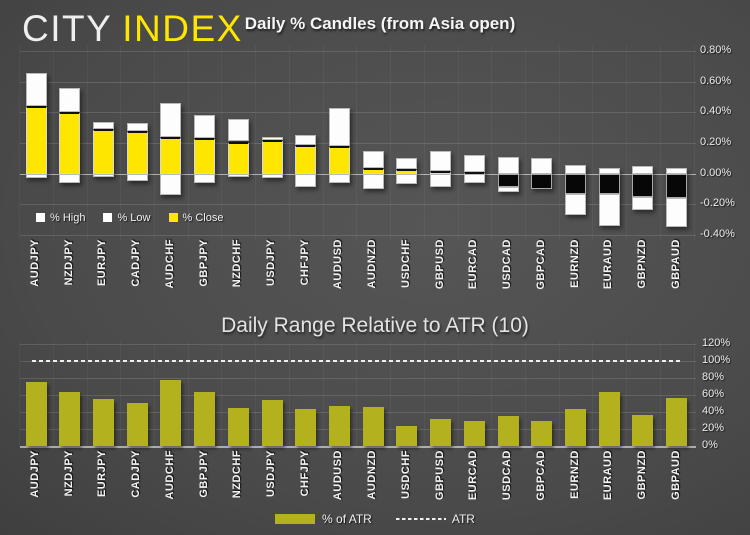 This screenshot has width=750, height=535. What do you see at coordinates (373, 142) in the screenshot?
I see `candle-bar-AUDNZD` at bounding box center [373, 142].